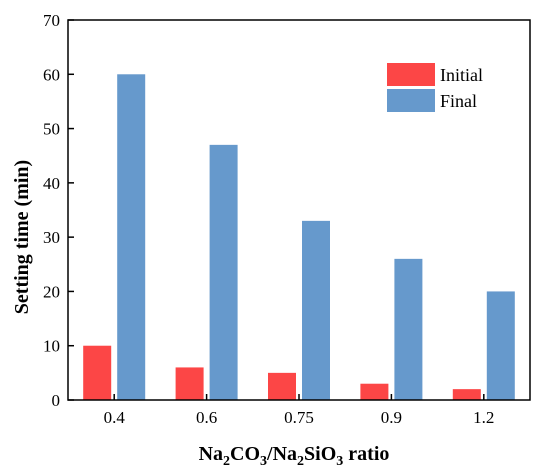 Image resolution: width=550 pixels, height=475 pixels. Describe the element at coordinates (374, 391) in the screenshot. I see `bar-initial-0.9` at that location.